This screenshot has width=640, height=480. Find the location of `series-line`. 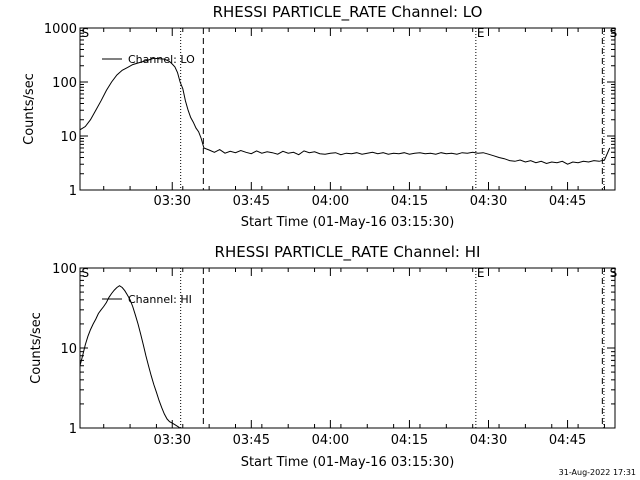

series-line is located at coordinates (130, 357).